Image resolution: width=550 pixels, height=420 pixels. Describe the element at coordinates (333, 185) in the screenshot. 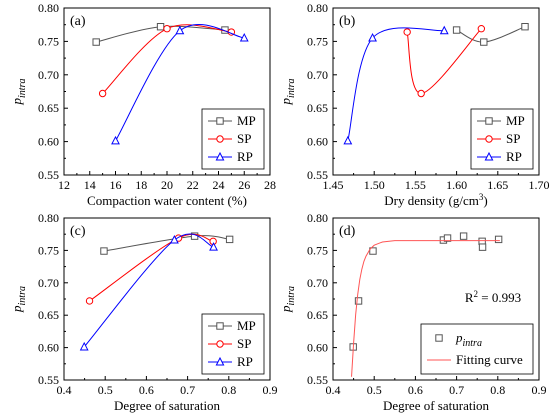

I see `x-tick-label: 1.45` at that location.